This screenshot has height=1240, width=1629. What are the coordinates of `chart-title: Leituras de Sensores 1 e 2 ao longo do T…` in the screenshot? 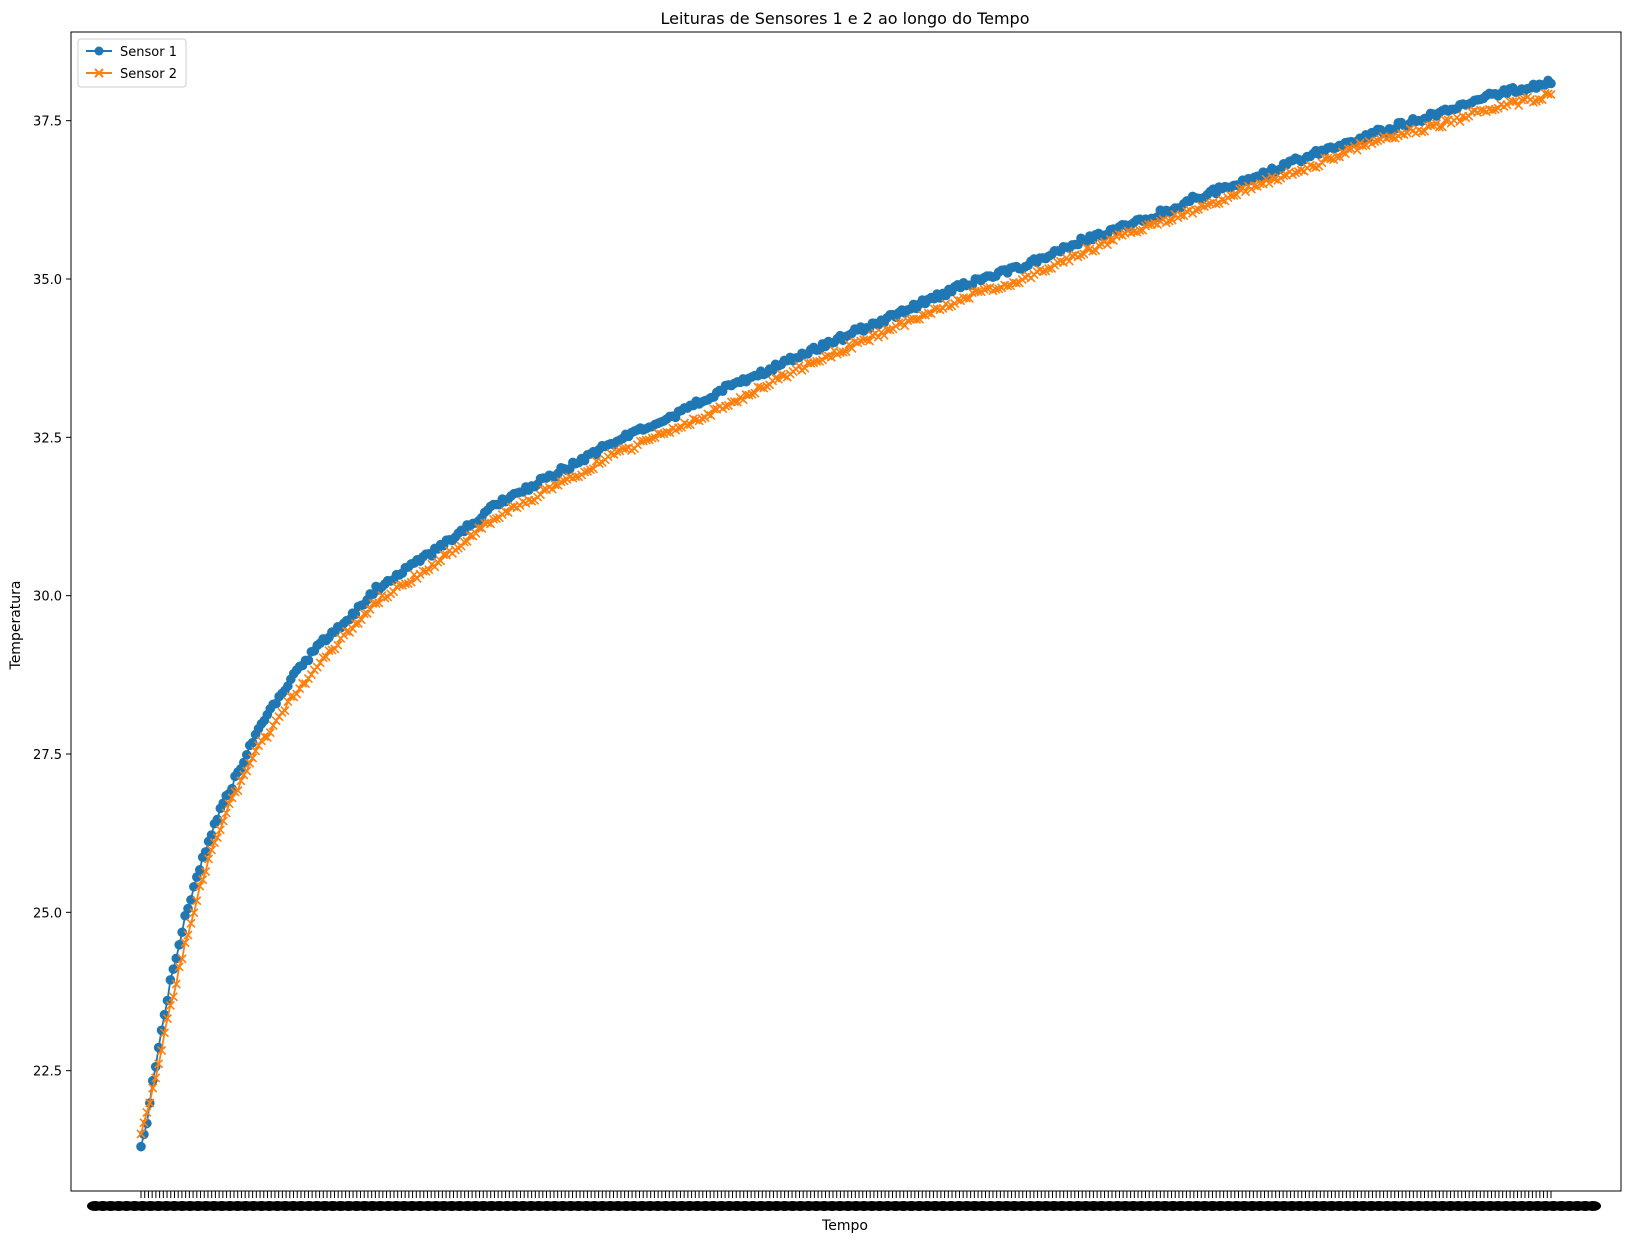 It's located at (845, 18).